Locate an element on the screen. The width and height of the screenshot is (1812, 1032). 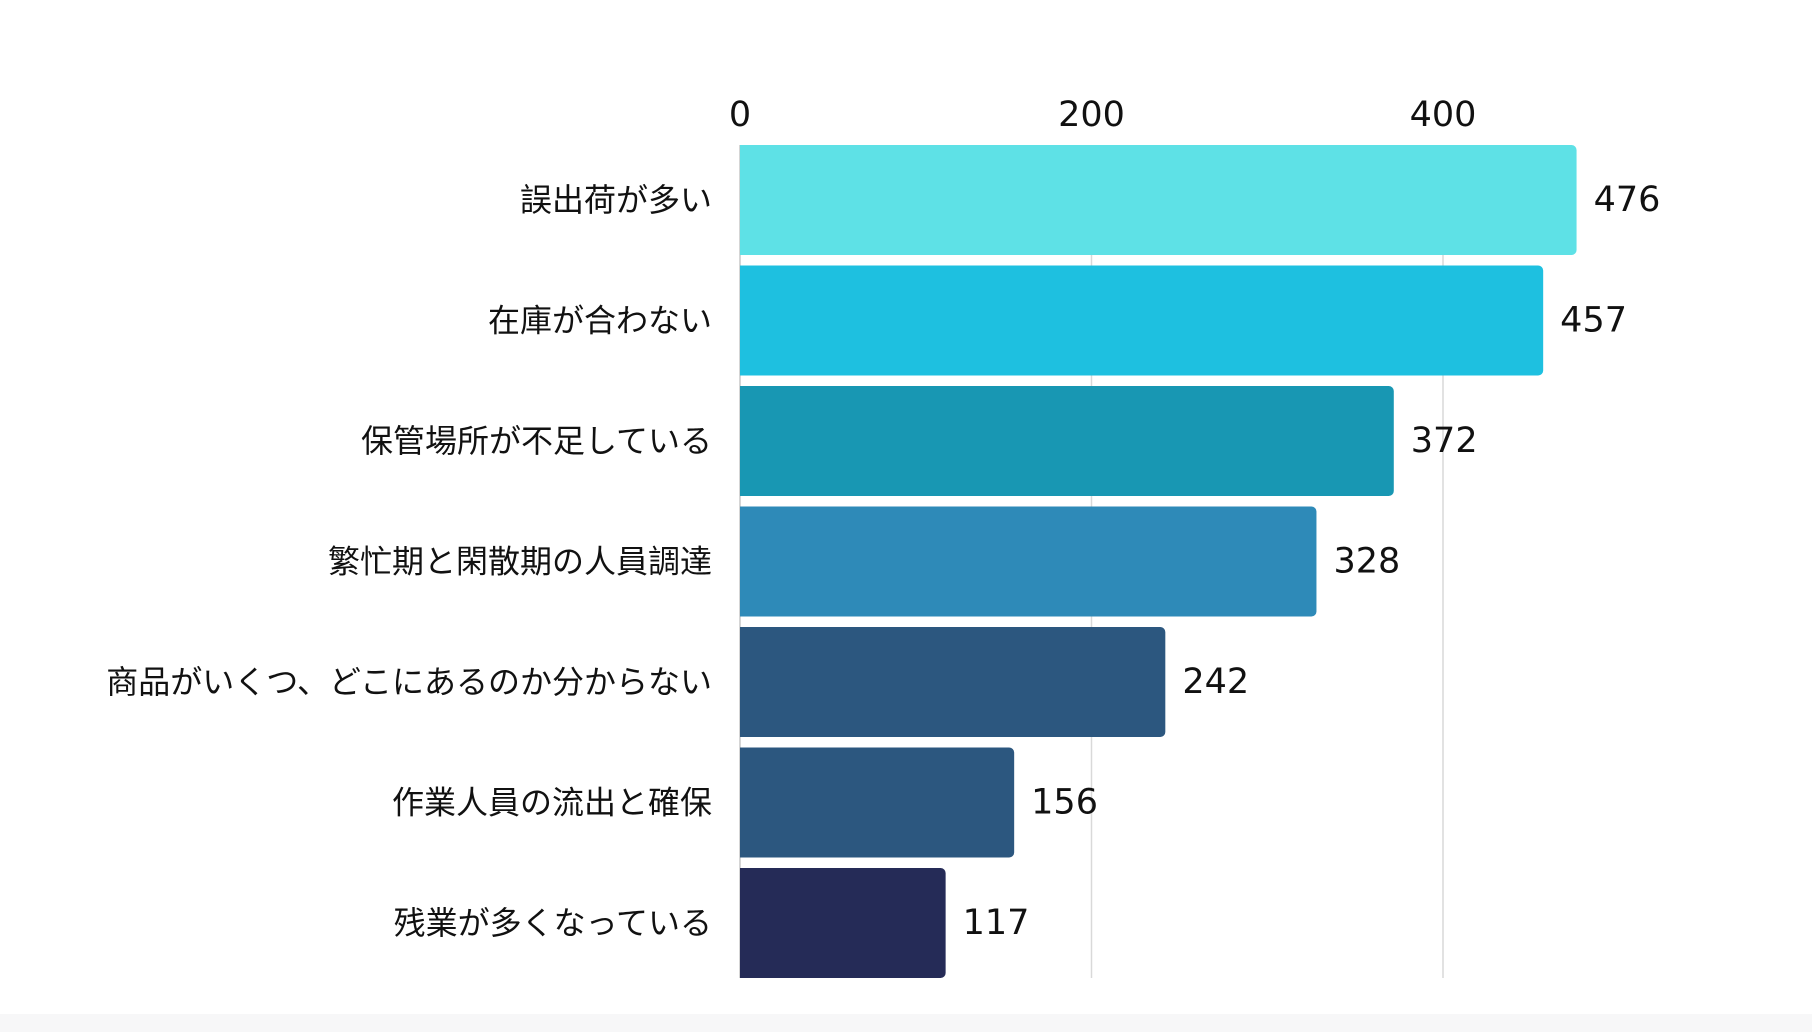
value-label: 117 is located at coordinates (996, 923).